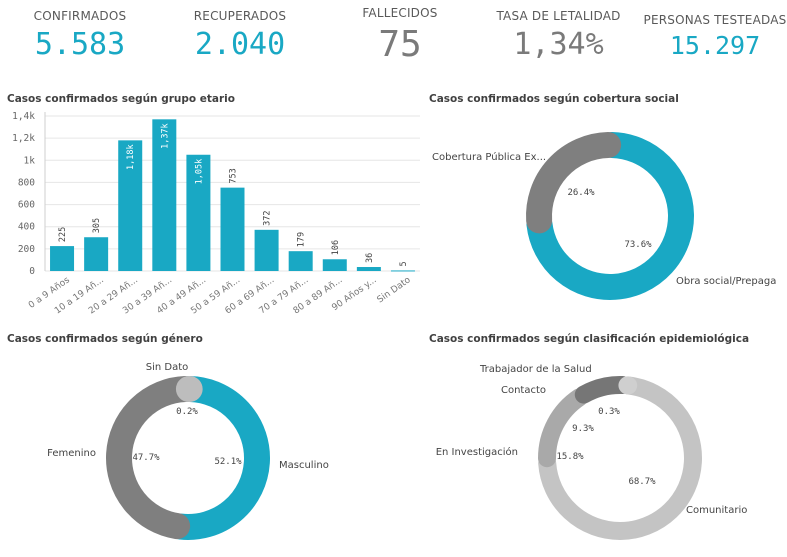 This screenshot has width=787, height=557. I want to click on kpi-label: TASA DE LETALIDAD, so click(558, 16).